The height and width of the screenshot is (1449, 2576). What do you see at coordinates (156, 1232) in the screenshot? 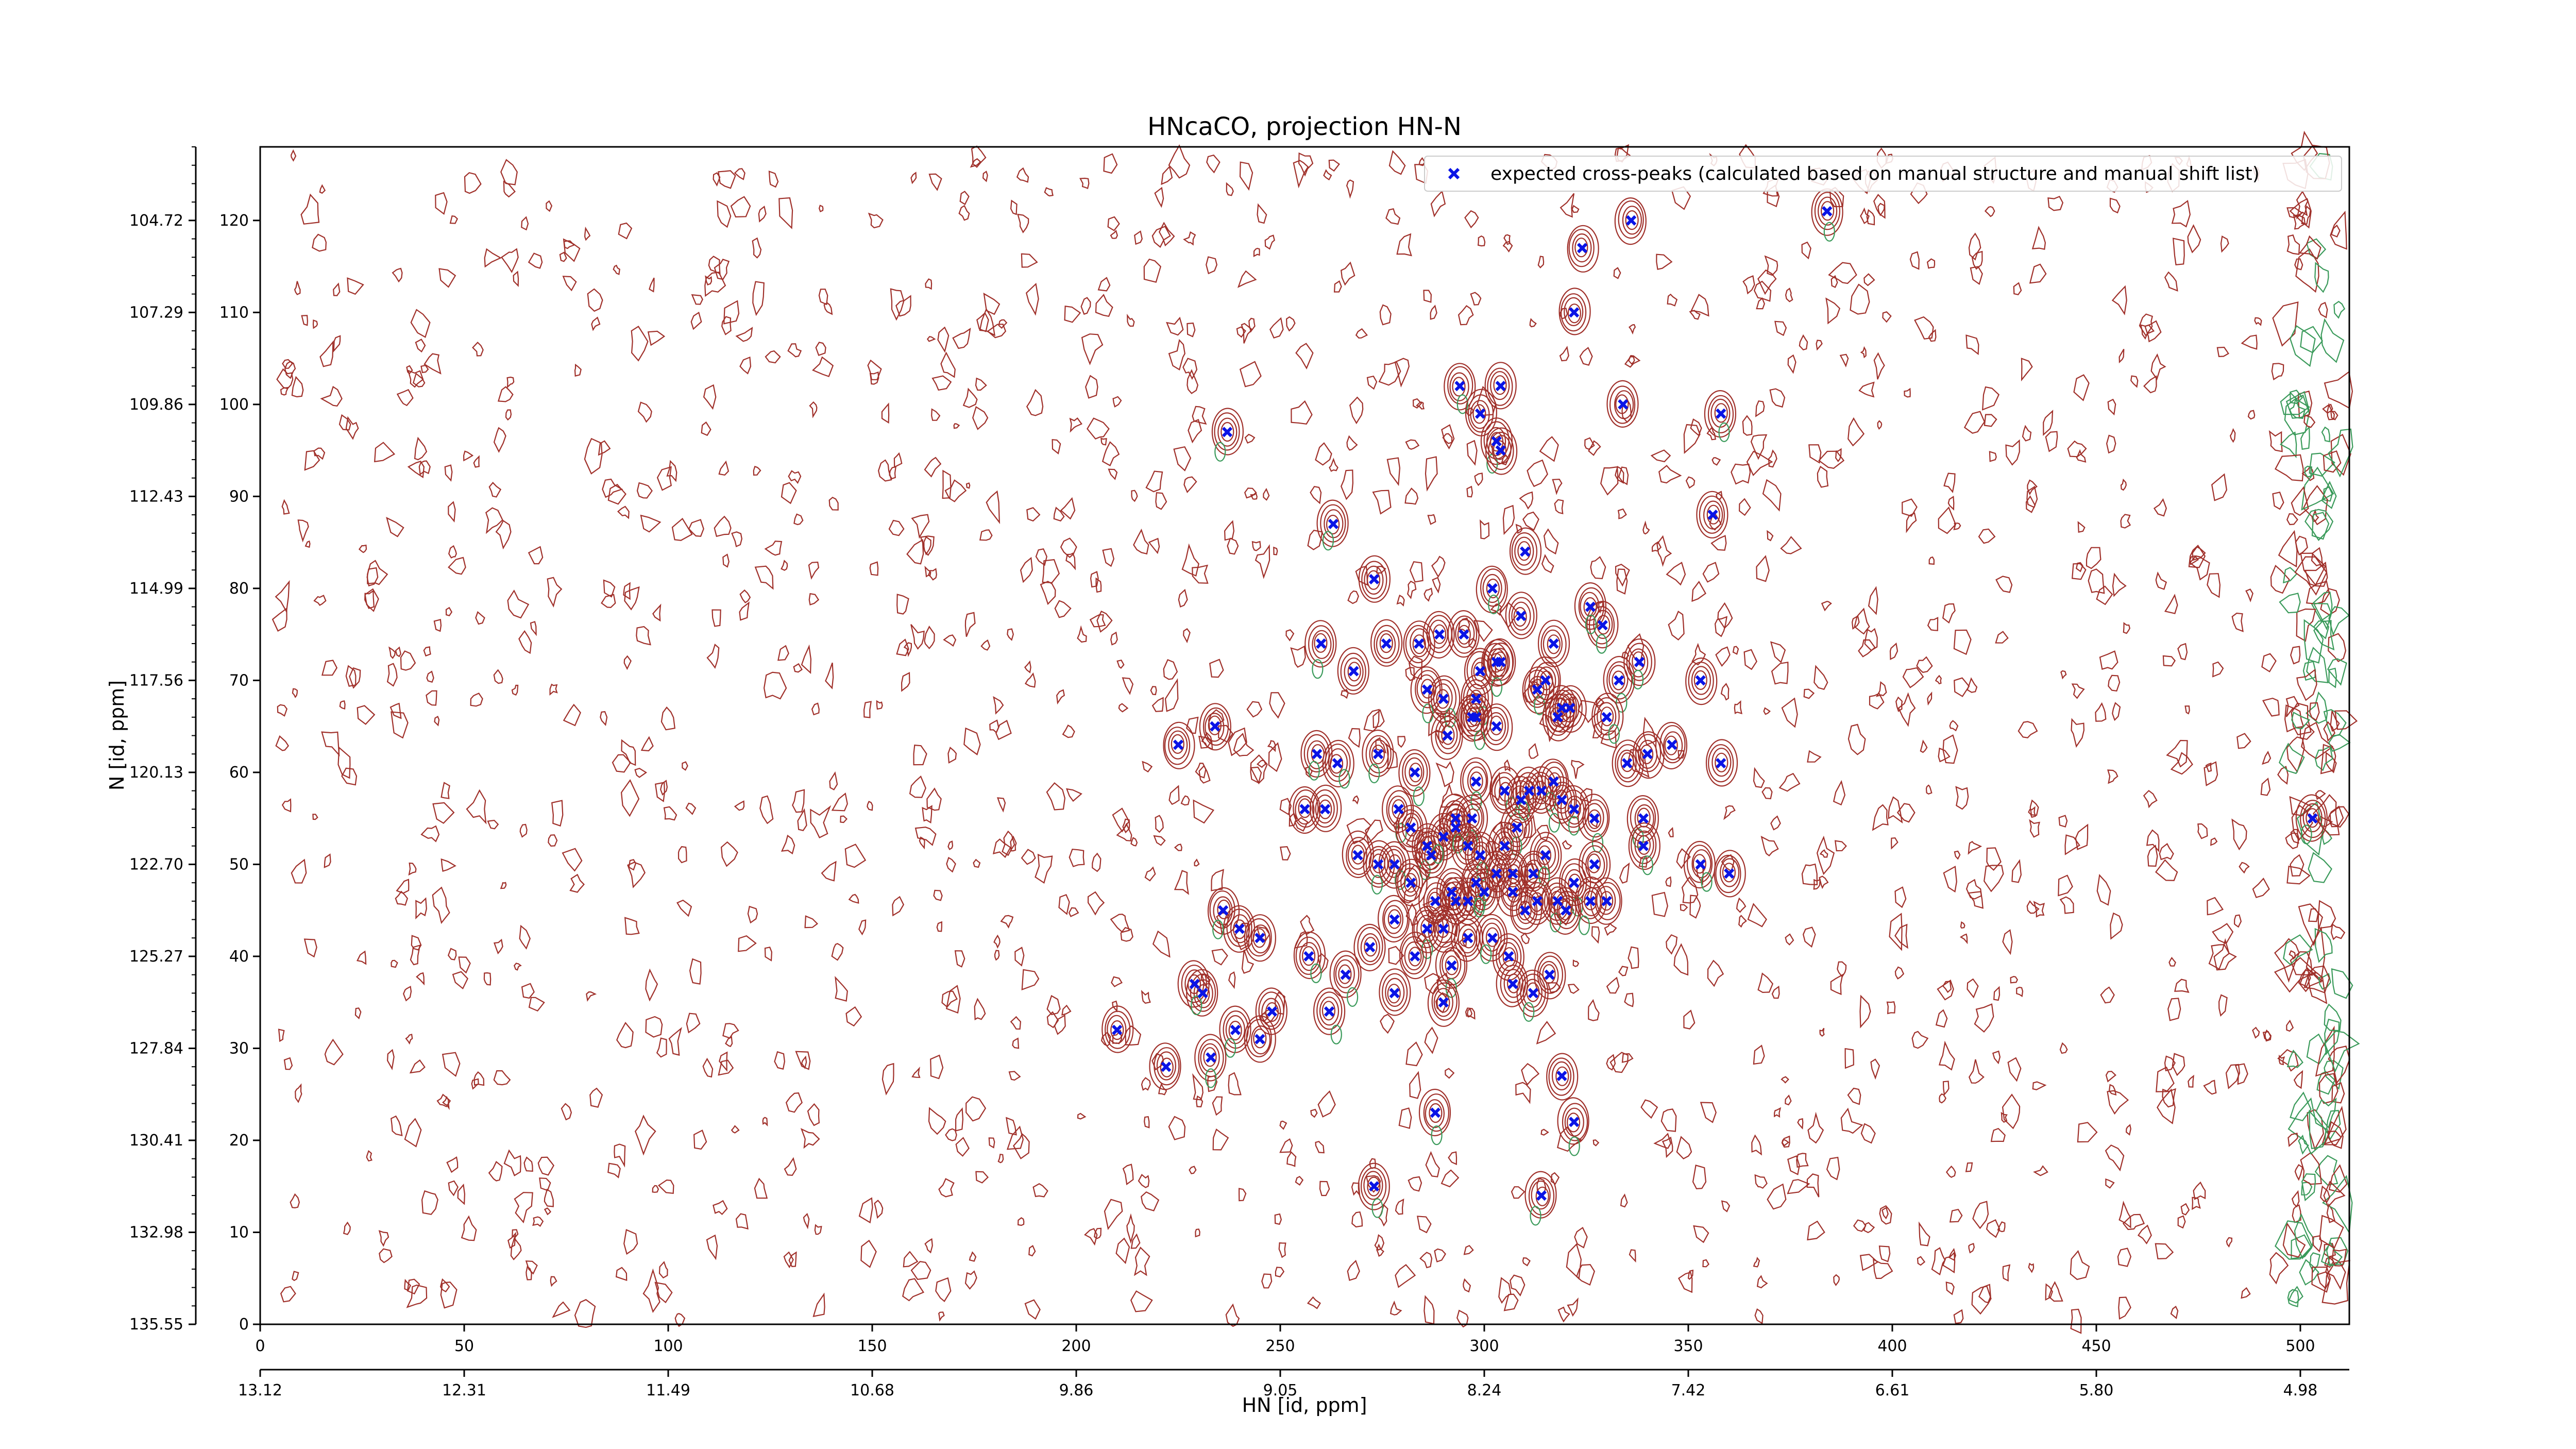
I see `y-secondary-tick-label: 132.98` at bounding box center [156, 1232].